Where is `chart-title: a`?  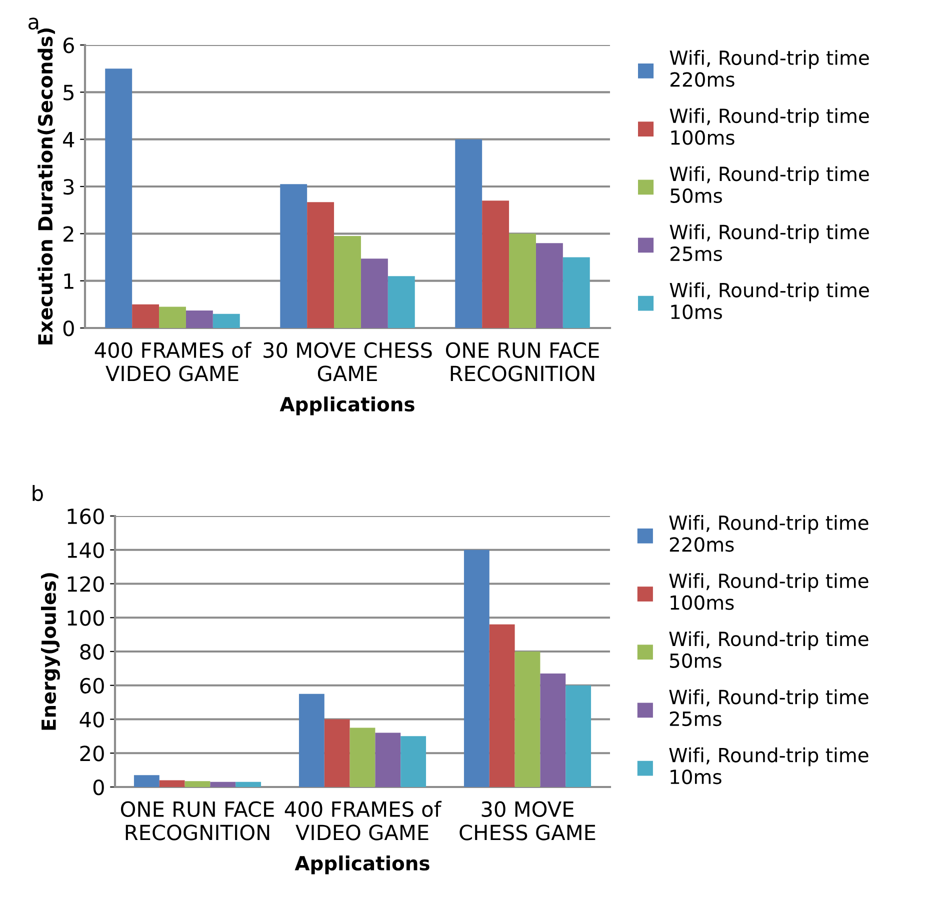 chart-title: a is located at coordinates (33, 24).